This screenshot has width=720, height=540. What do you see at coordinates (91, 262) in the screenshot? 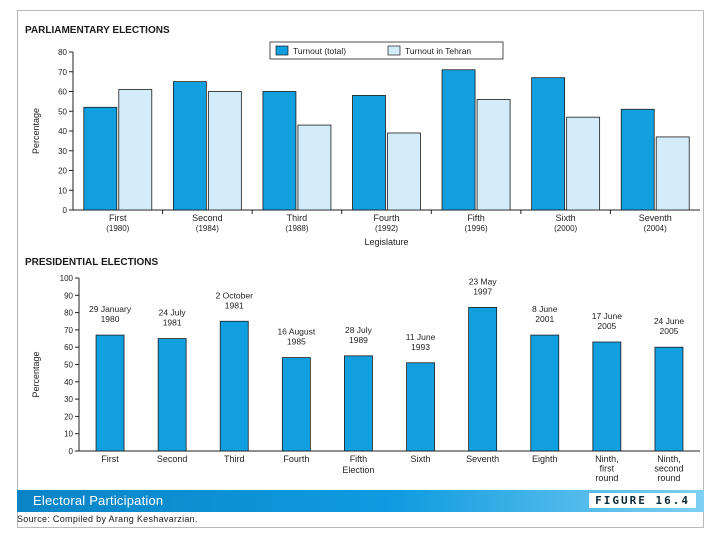
I see `chart-title: PRESIDENTIAL ELECTIONS` at bounding box center [91, 262].